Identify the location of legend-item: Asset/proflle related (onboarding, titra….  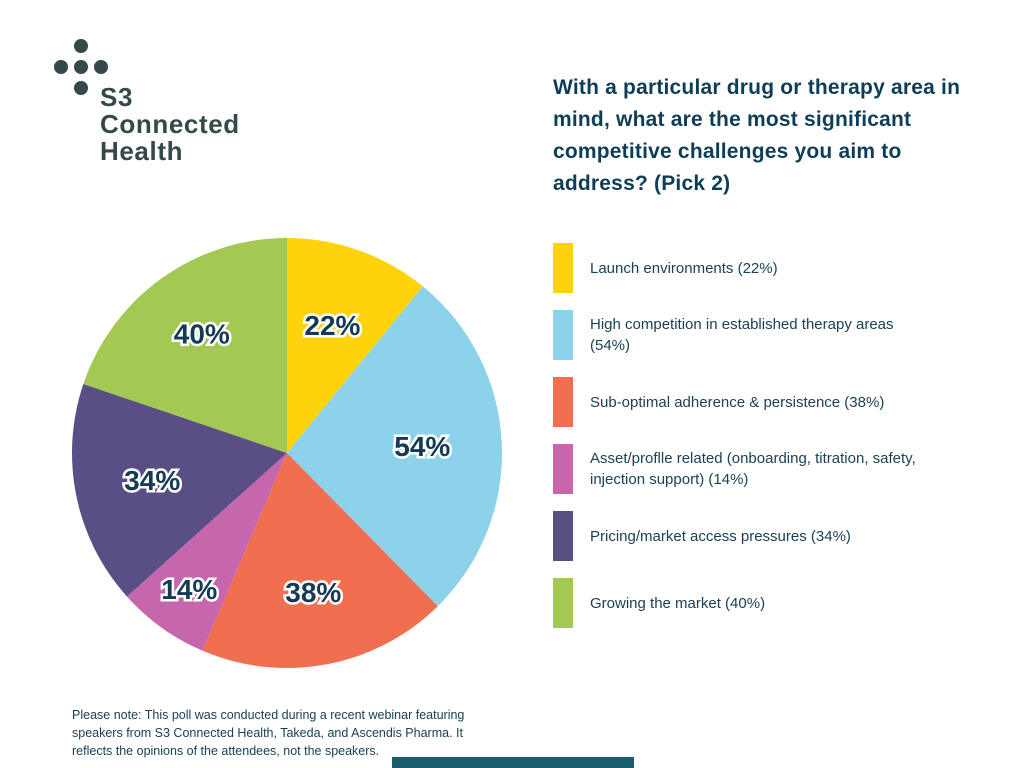
(758, 469).